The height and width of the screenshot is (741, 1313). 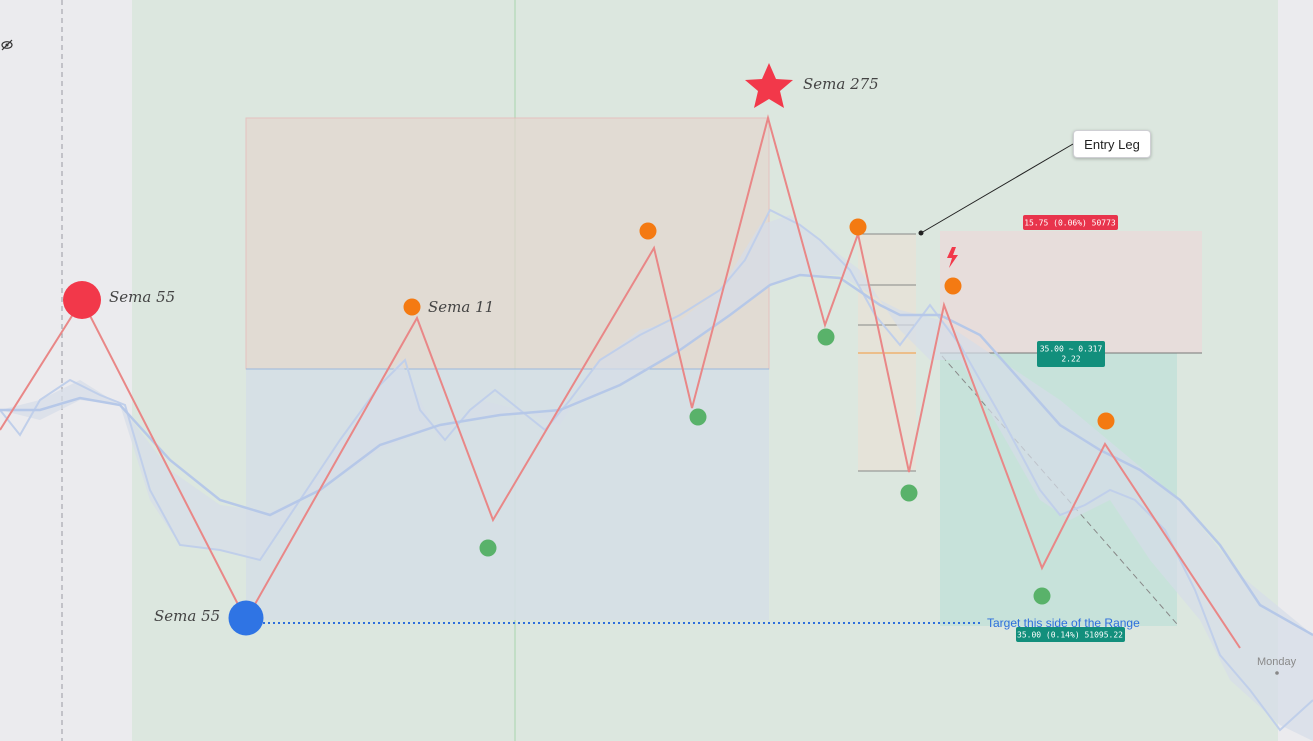 I want to click on stop-badge-text: 15.75 (0.06%) 50773, so click(x=1070, y=223).